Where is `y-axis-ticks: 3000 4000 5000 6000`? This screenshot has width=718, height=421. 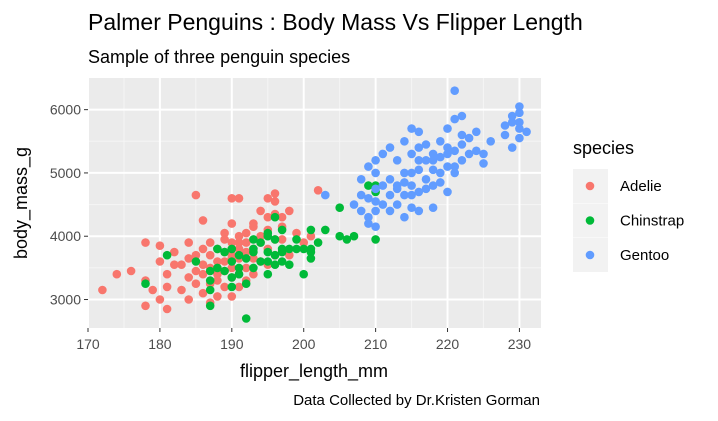 y-axis-ticks: 3000 4000 5000 6000 is located at coordinates (69, 205).